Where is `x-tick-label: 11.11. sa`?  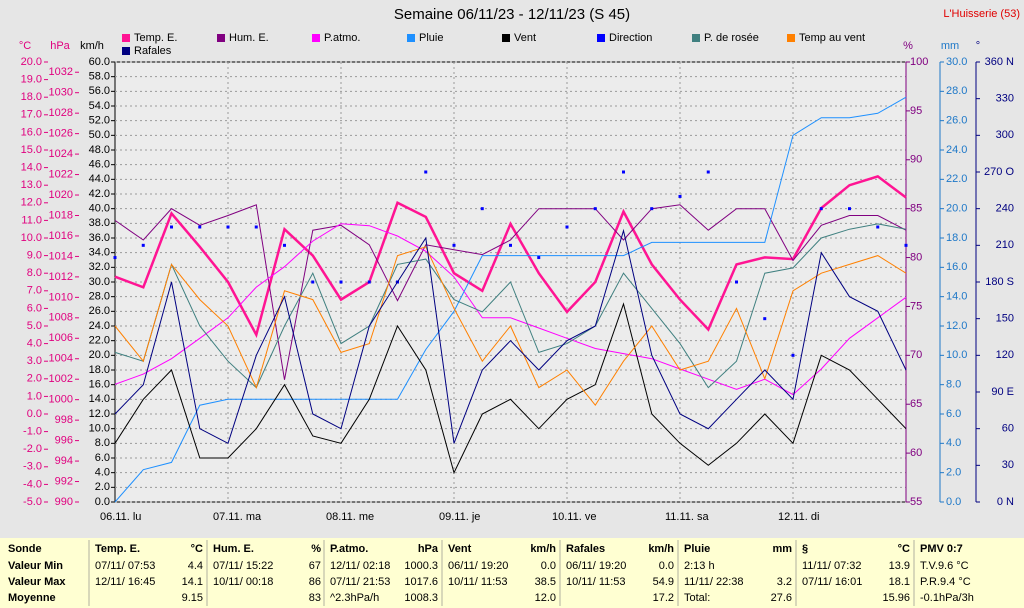
x-tick-label: 11.11. sa is located at coordinates (687, 517).